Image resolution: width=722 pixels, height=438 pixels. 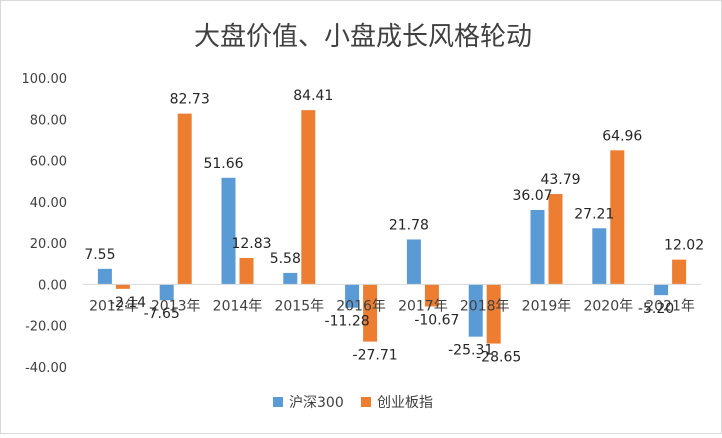 What do you see at coordinates (560, 180) in the screenshot?
I see `data-label-chinext: 43.79` at bounding box center [560, 180].